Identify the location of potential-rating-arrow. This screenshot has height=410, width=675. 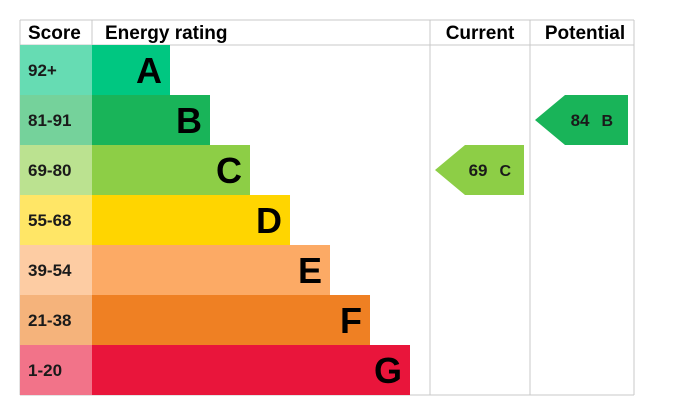
(581, 120).